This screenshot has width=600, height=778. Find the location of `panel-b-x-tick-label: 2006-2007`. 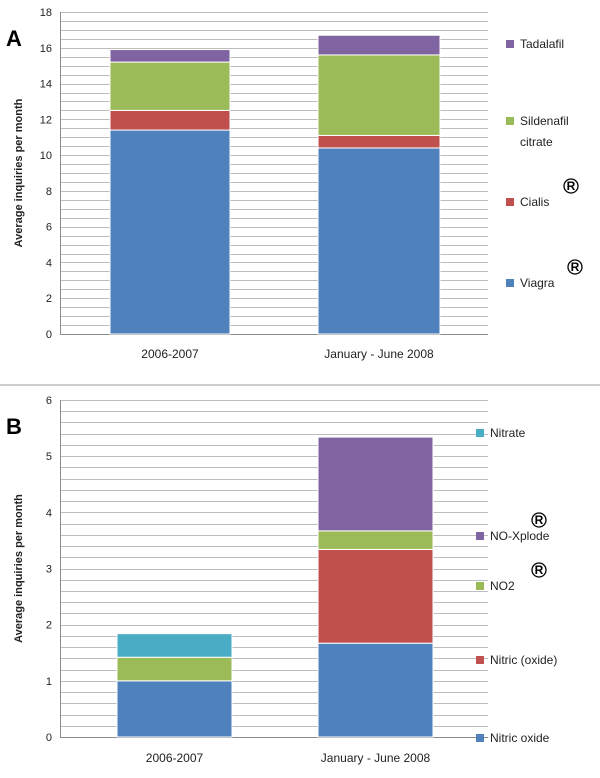

panel-b-x-tick-label: 2006-2007 is located at coordinates (175, 758).